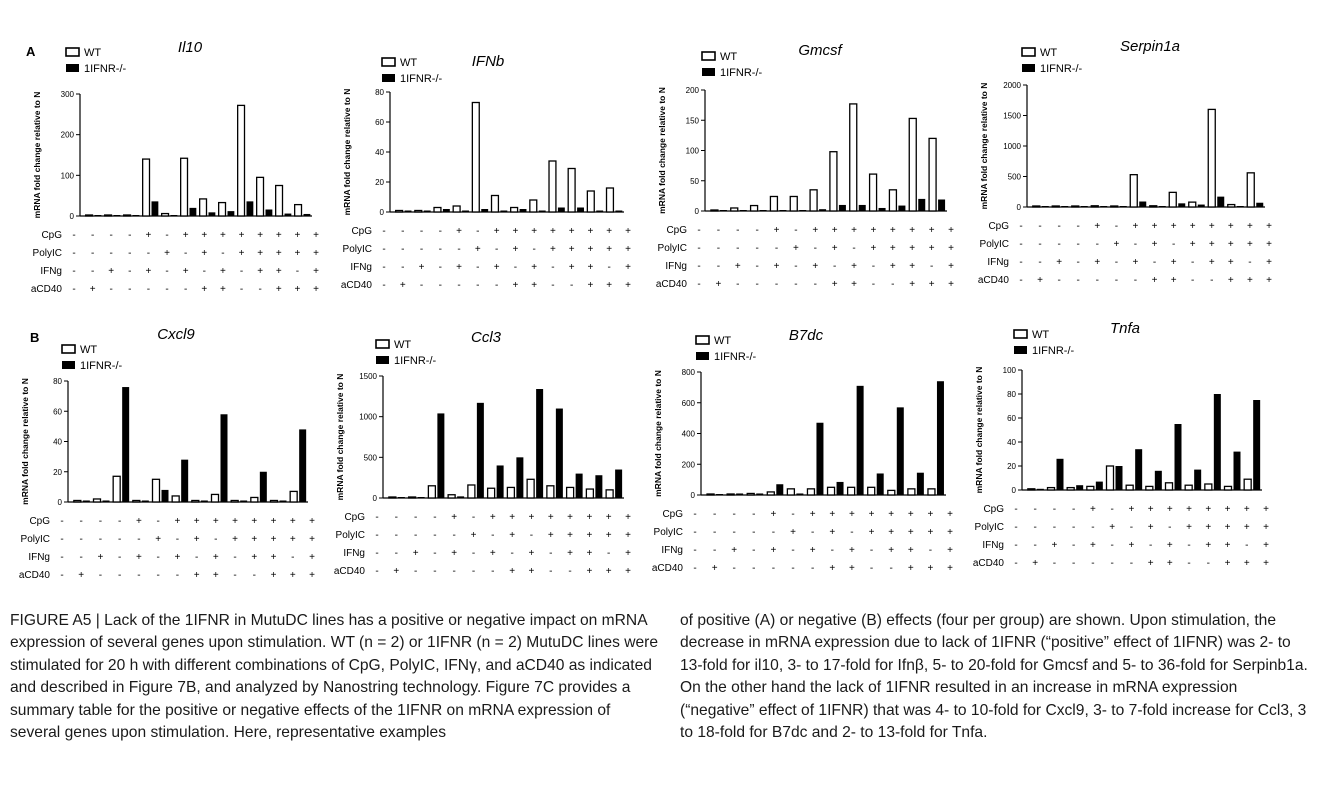  Describe the element at coordinates (31, 51) in the screenshot. I see `panel-label-a: A` at that location.